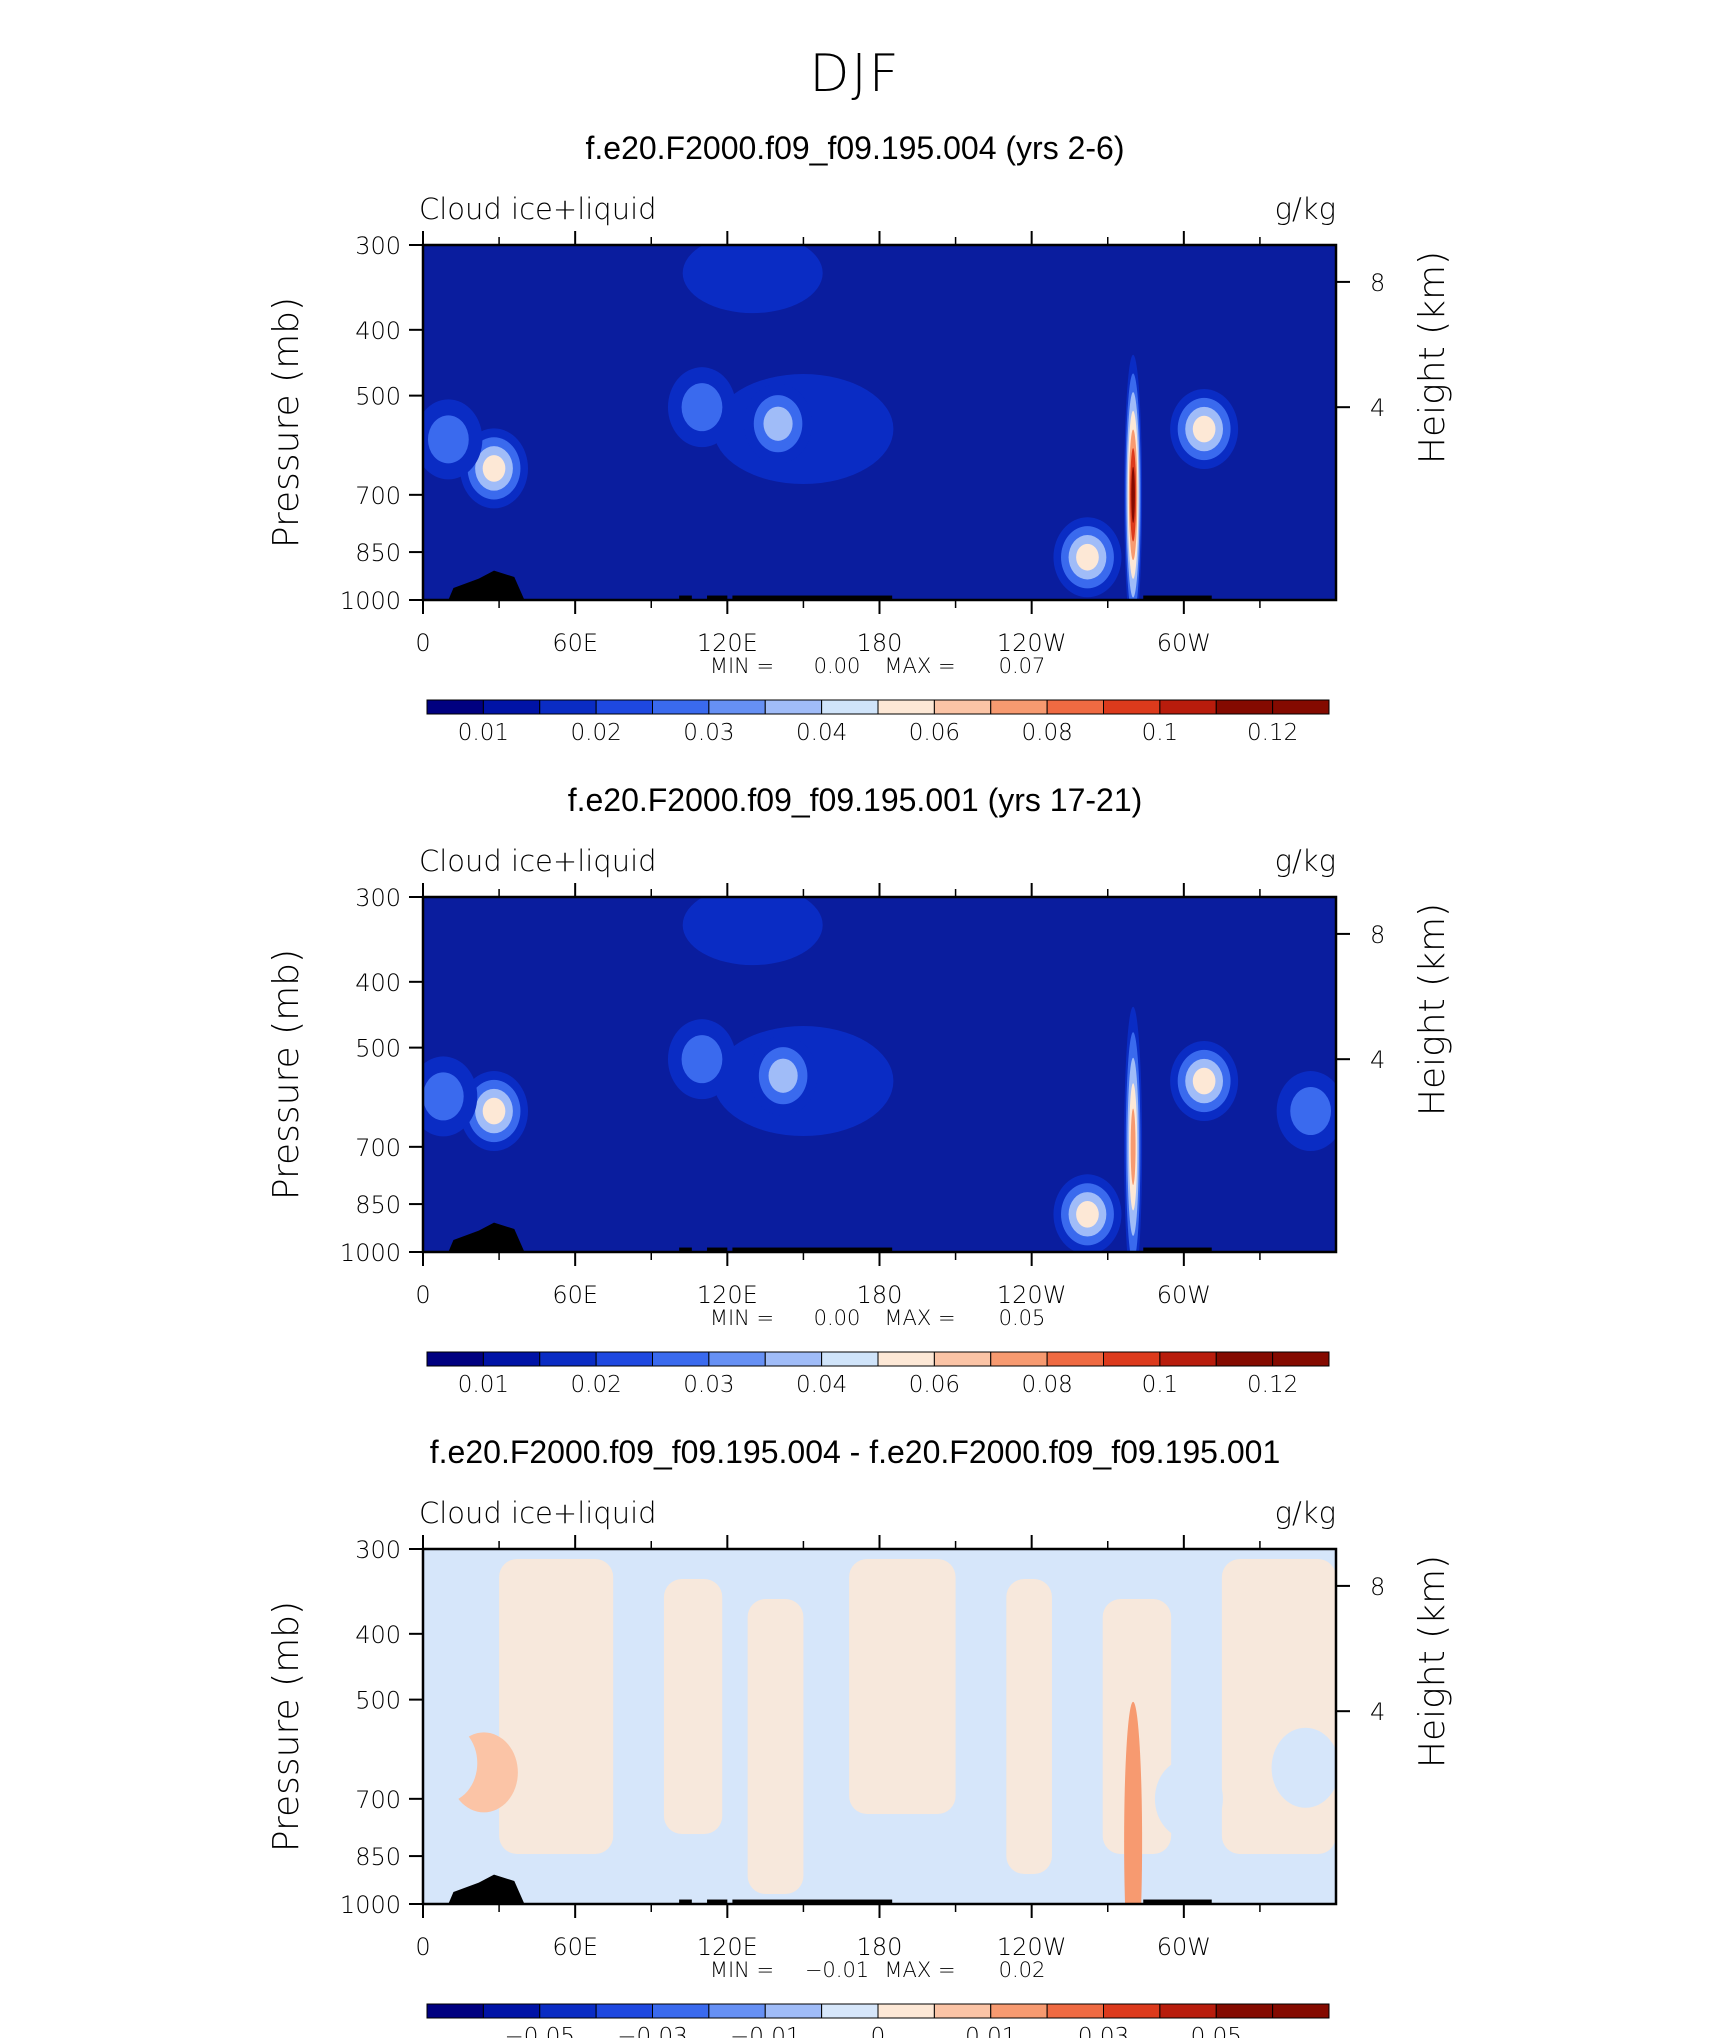  Describe the element at coordinates (742, 1318) in the screenshot. I see `stats-min-label: MIN =` at that location.